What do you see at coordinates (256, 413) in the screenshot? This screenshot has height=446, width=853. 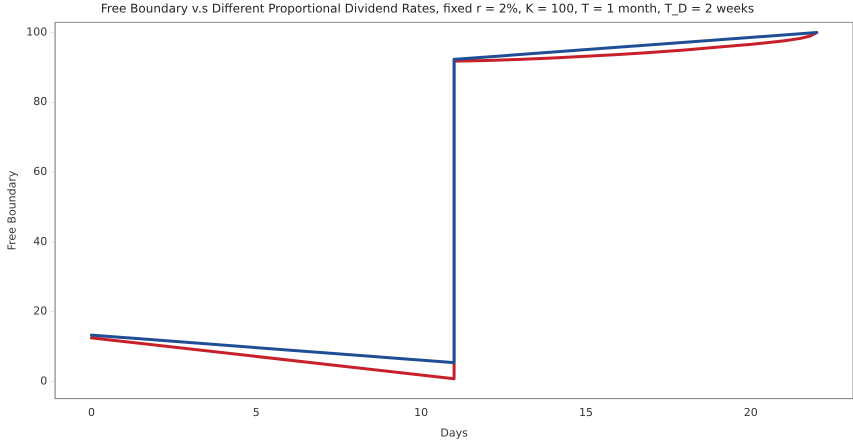 I see `x-tick-label: 5` at bounding box center [256, 413].